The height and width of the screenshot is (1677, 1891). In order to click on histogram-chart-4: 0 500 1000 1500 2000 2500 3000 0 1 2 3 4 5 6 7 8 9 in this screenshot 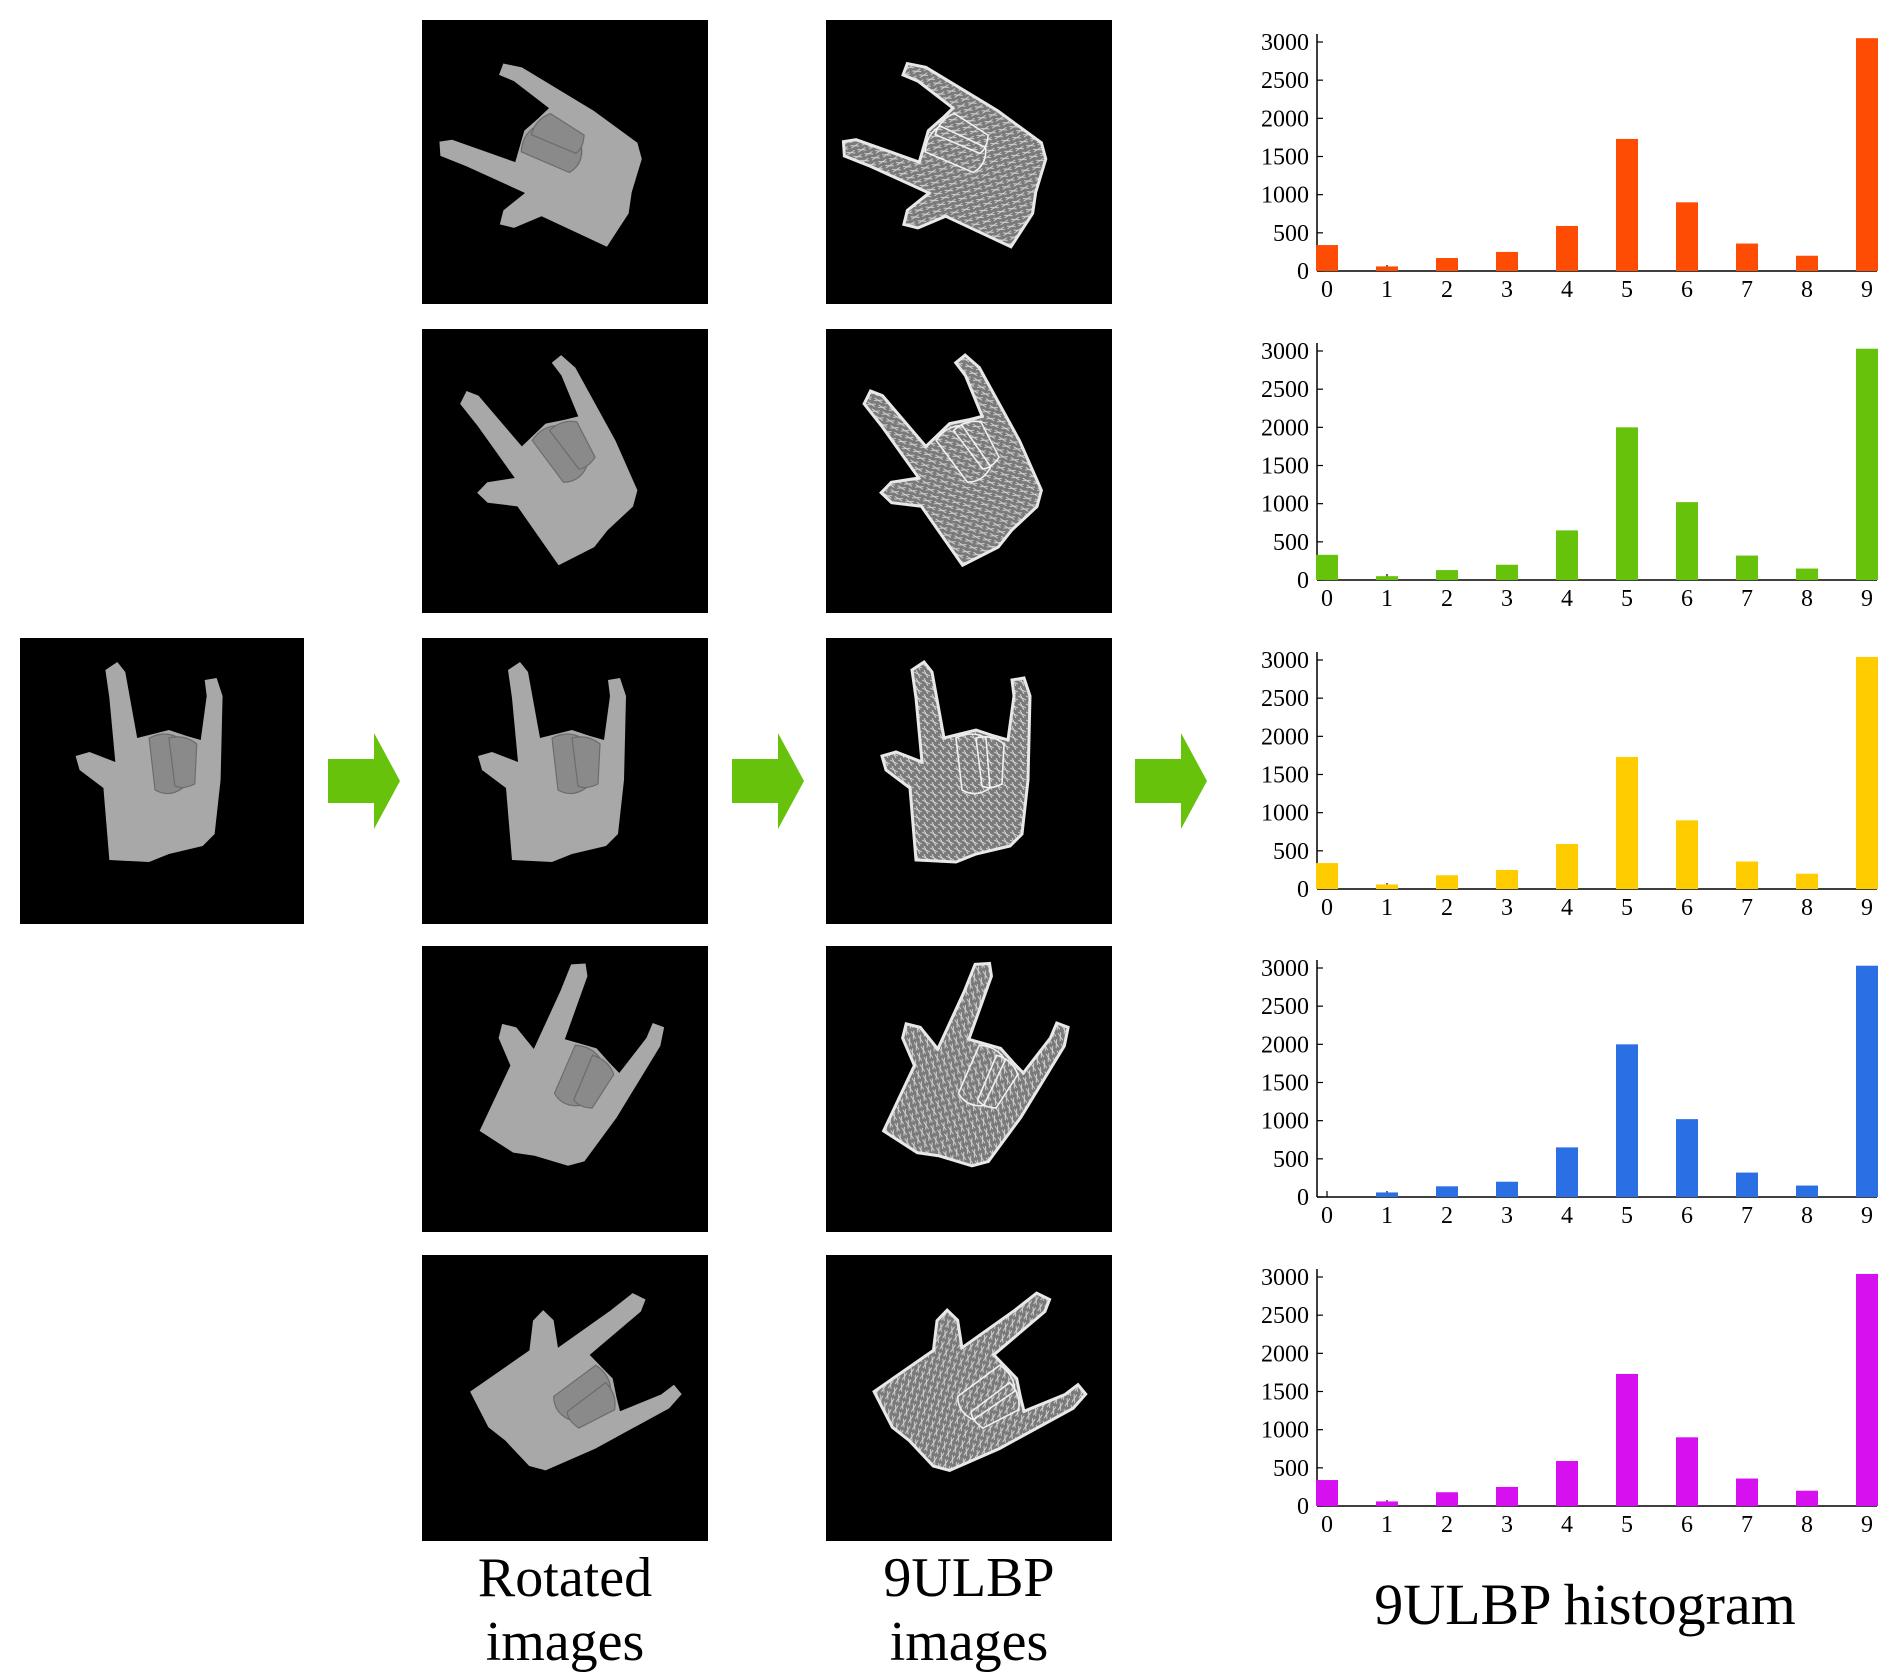, I will do `click(1569, 1092)`.